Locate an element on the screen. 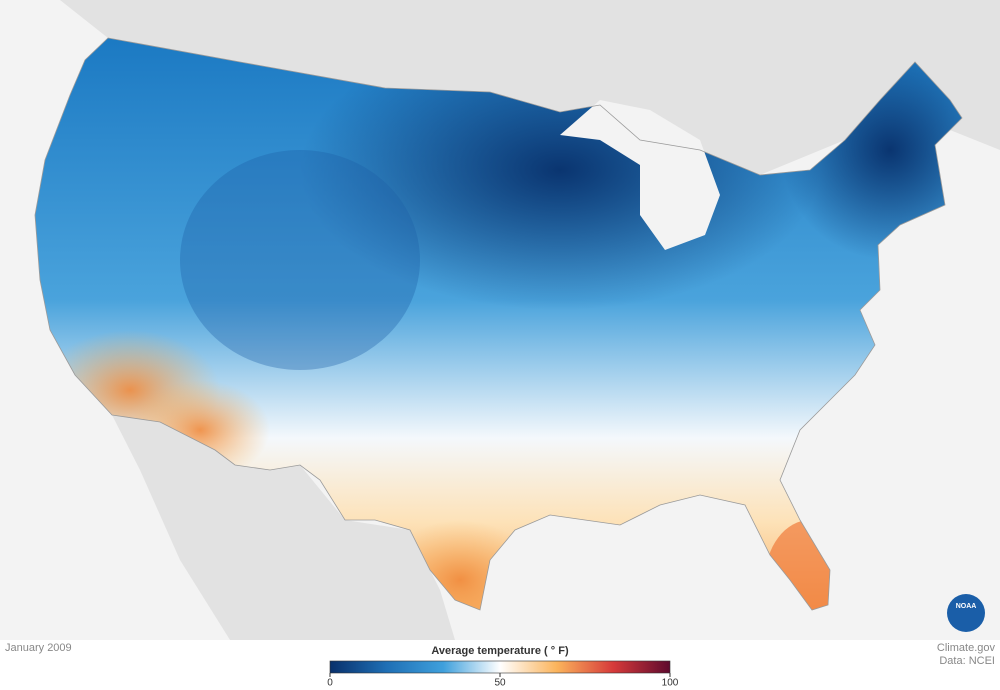  colorbar is located at coordinates (500, 667).